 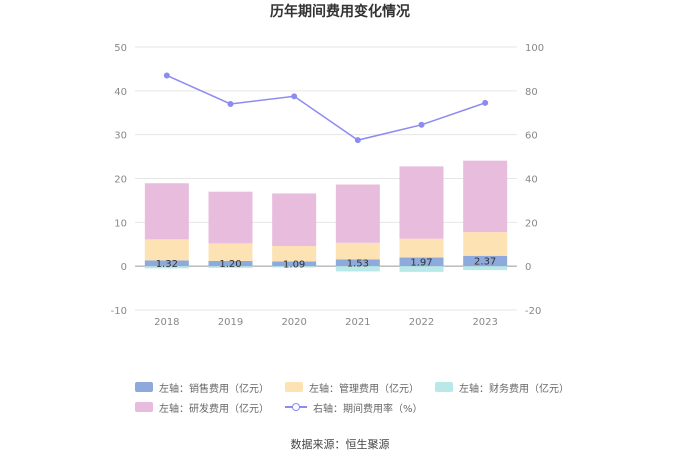 I want to click on legend-row-1: 左轴：销售费用（亿元） 左轴：管理费用（亿元） 左轴：财务费用（亿元）, so click(x=352, y=387).